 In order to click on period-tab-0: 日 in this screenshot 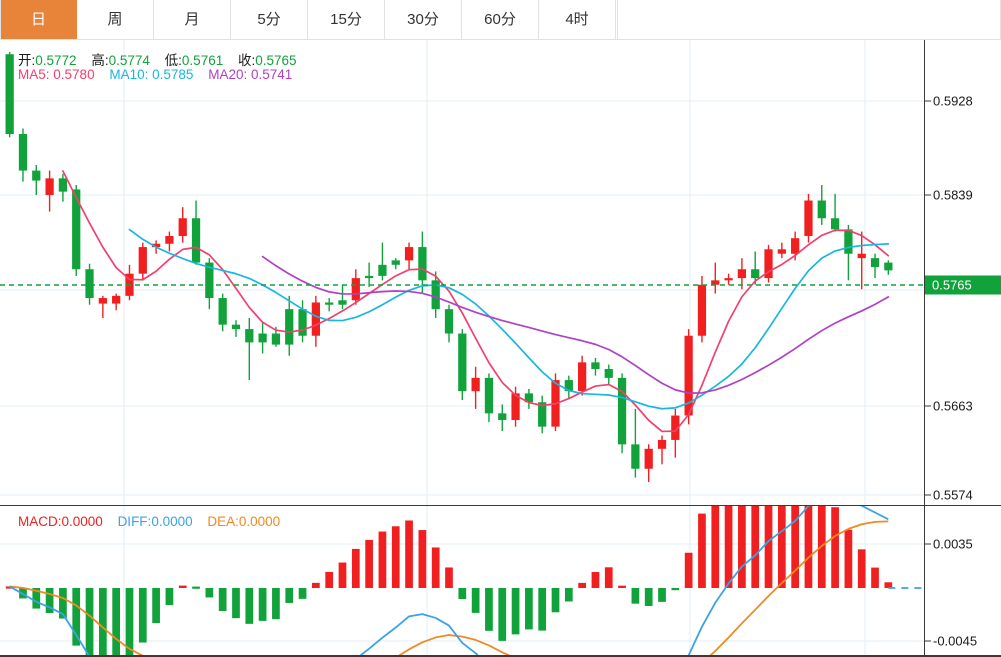, I will do `click(38, 19)`.